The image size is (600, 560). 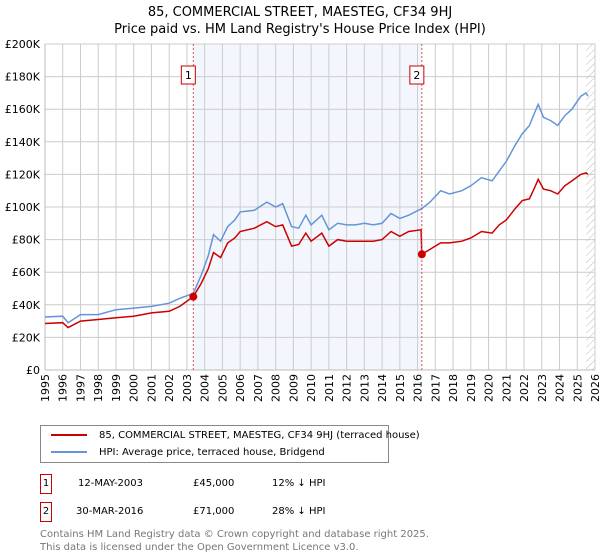 I want to click on x-tick-label: 1996, so click(x=63, y=388).